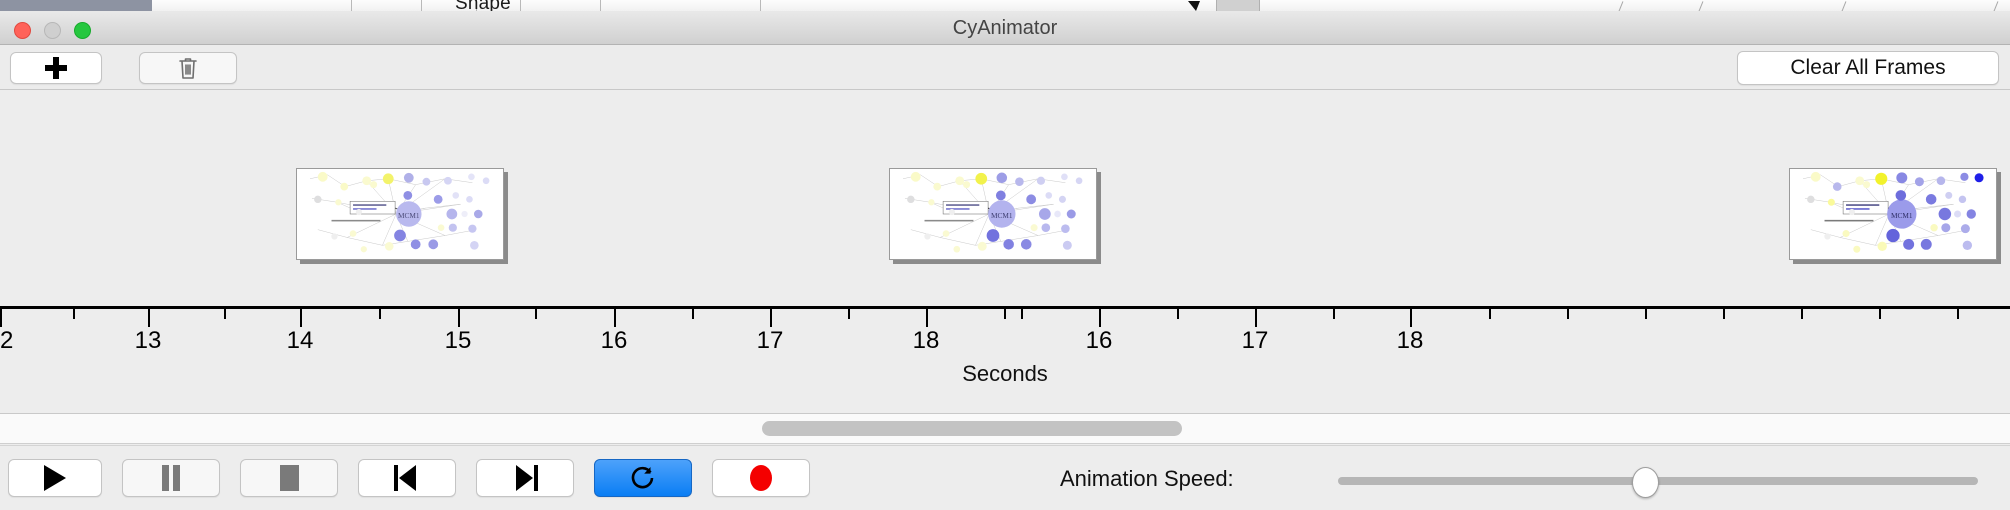 Image resolution: width=2010 pixels, height=510 pixels. I want to click on window-title: CyAnimator, so click(1005, 28).